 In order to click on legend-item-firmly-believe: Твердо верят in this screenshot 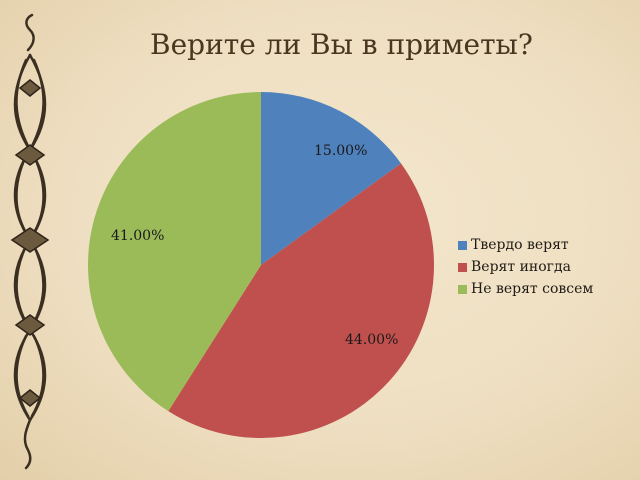, I will do `click(525, 245)`.